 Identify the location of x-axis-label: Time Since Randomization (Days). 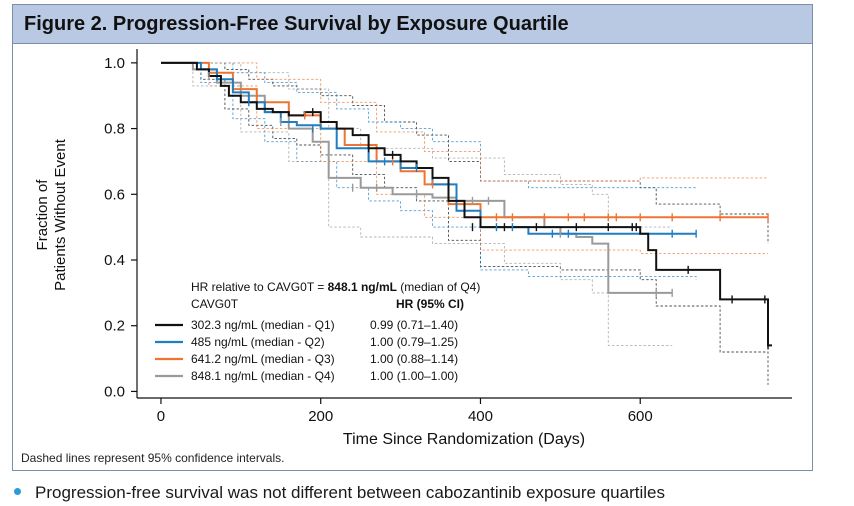
(464, 439).